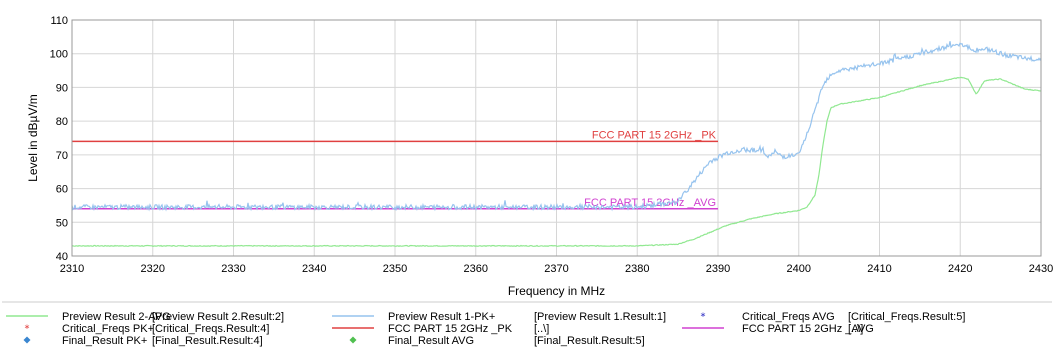 This screenshot has height=358, width=1054. I want to click on legend-entry-name: FCC PART 15 2GHz _PK, so click(450, 329).